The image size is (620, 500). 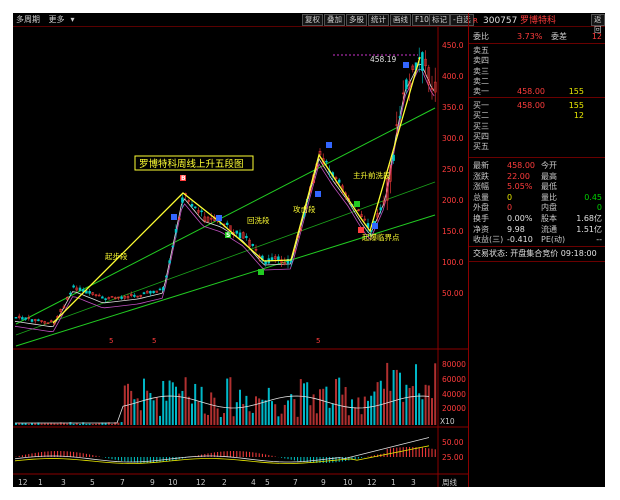 What do you see at coordinates (462, 20) in the screenshot?
I see `remove-watchlist-button: -自选` at bounding box center [462, 20].